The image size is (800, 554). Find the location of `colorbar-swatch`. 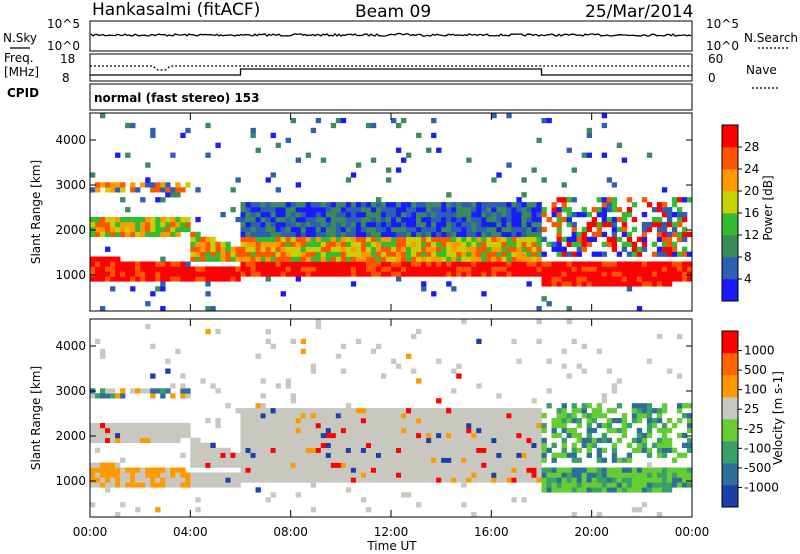

colorbar-swatch is located at coordinates (730, 496).